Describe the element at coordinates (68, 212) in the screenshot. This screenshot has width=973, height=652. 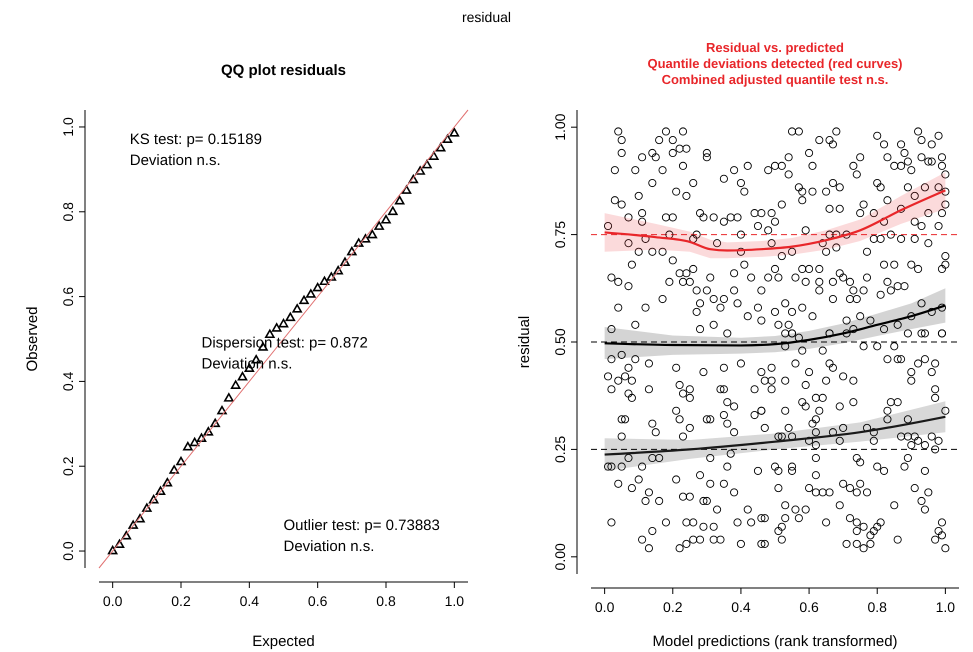
I see `y-tick-label: 0.8` at that location.